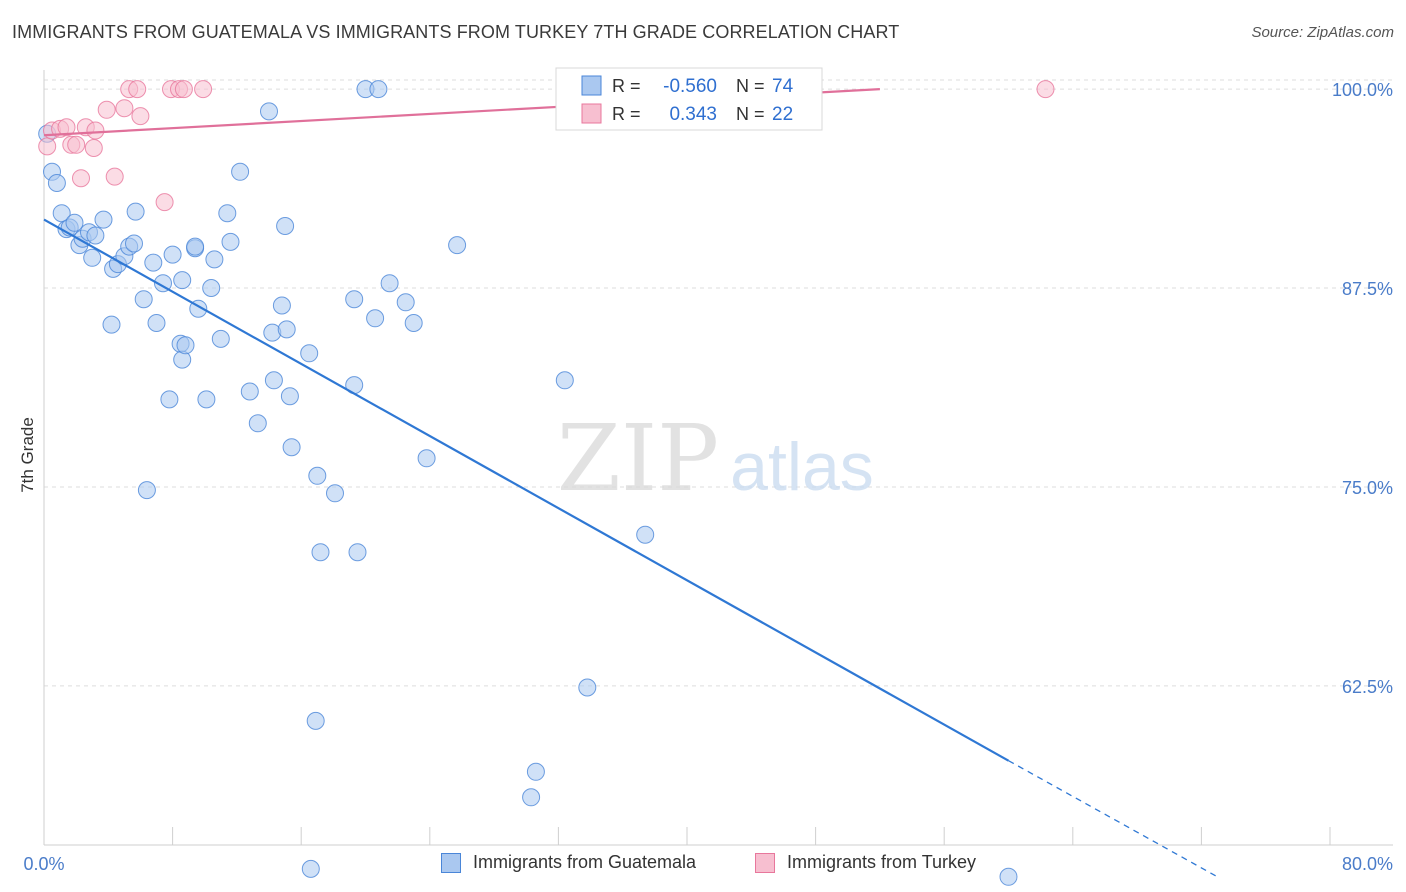  Describe the element at coordinates (882, 862) in the screenshot. I see `bottom-legend-label-turkey: Immigrants from Turkey` at that location.